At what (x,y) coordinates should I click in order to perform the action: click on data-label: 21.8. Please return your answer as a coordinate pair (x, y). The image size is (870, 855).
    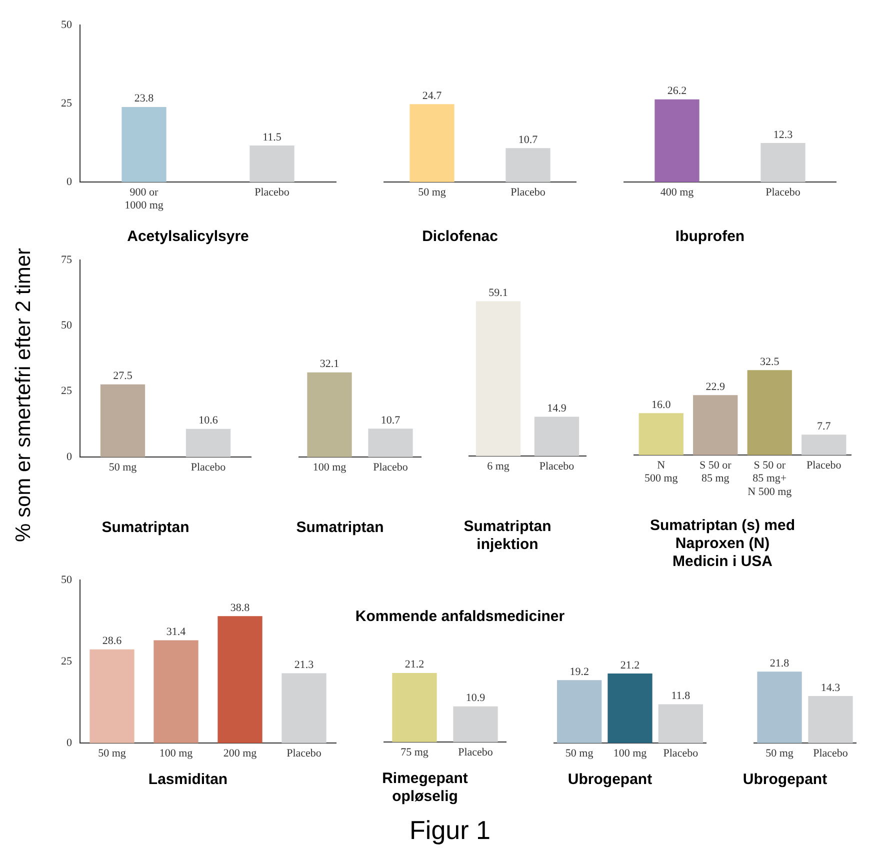
    Looking at the image, I should click on (780, 663).